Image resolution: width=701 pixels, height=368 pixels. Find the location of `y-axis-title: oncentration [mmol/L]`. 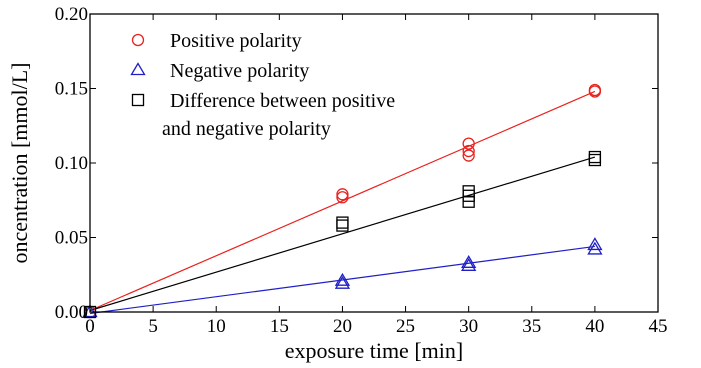

y-axis-title: oncentration [mmol/L] is located at coordinates (19, 163).